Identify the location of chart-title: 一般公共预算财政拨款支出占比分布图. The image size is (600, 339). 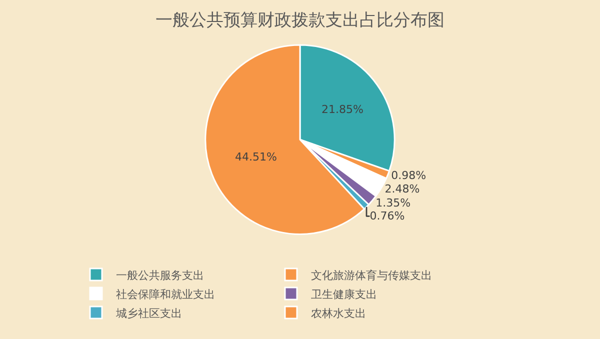
(300, 20).